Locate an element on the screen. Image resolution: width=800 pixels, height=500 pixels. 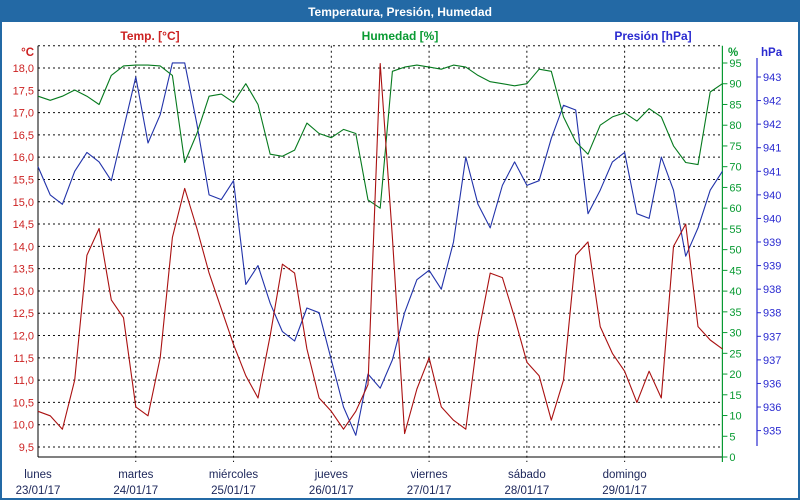
legend-humidity: Humedad [%] is located at coordinates (400, 36).